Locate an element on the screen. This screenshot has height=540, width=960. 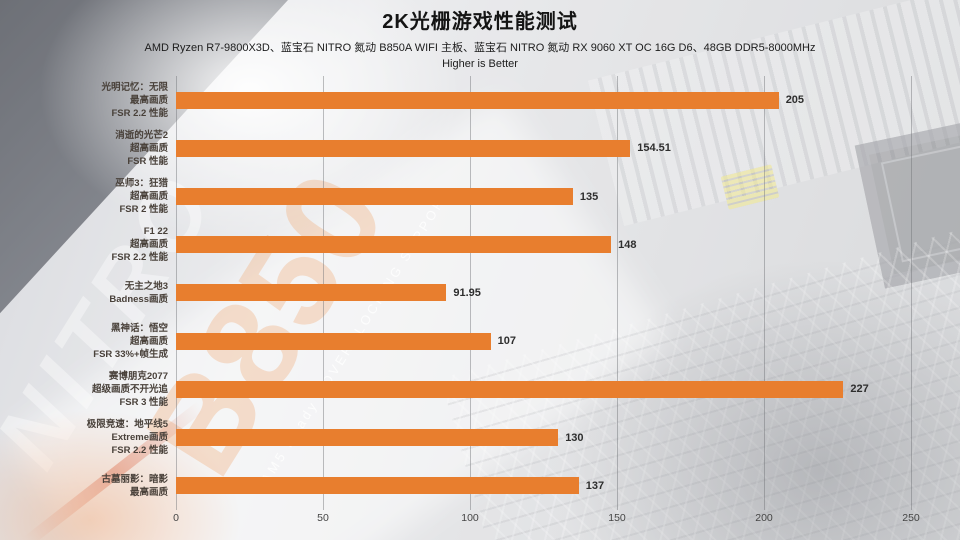
category-label: 极限竞速：地平线5 Extreme画质 FSR 2.2 性能 is located at coordinates (88, 437).